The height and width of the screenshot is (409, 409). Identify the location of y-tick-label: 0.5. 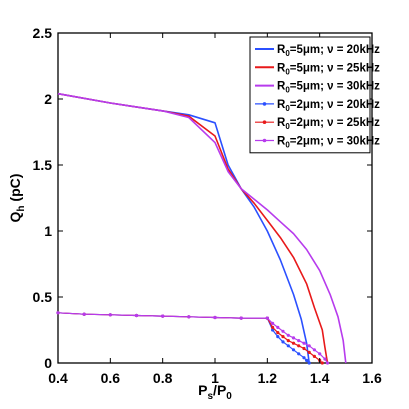
(43, 297).